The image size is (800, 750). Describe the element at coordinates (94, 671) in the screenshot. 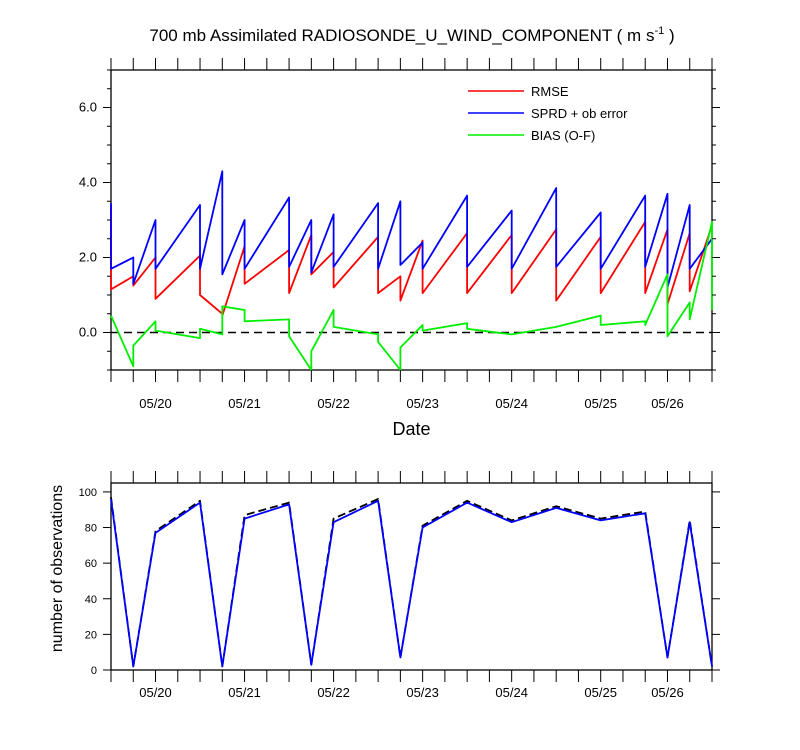

I see `y-tick-label: 0` at that location.